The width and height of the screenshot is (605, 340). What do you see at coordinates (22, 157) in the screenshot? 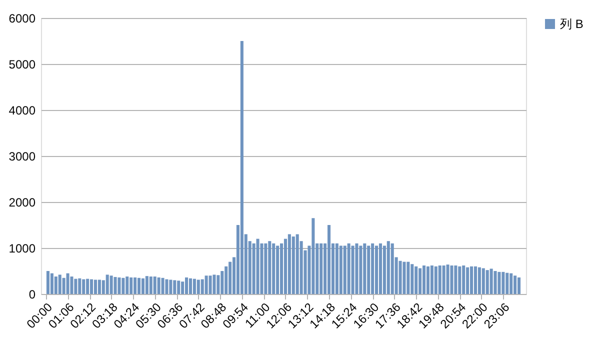
I see `y-tick-label: 3000` at bounding box center [22, 157].